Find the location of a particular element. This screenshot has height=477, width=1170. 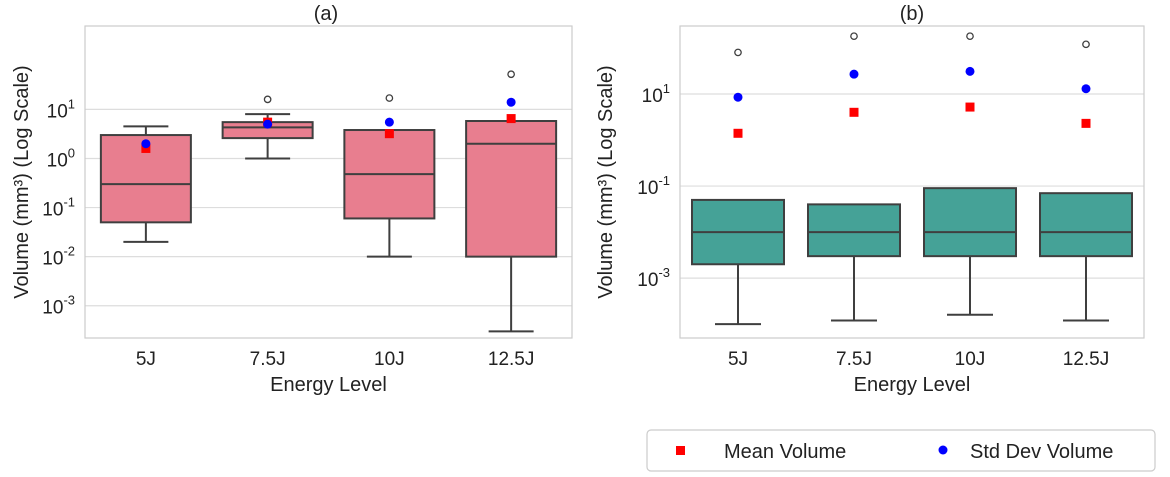

panel-title: (a) is located at coordinates (326, 14).